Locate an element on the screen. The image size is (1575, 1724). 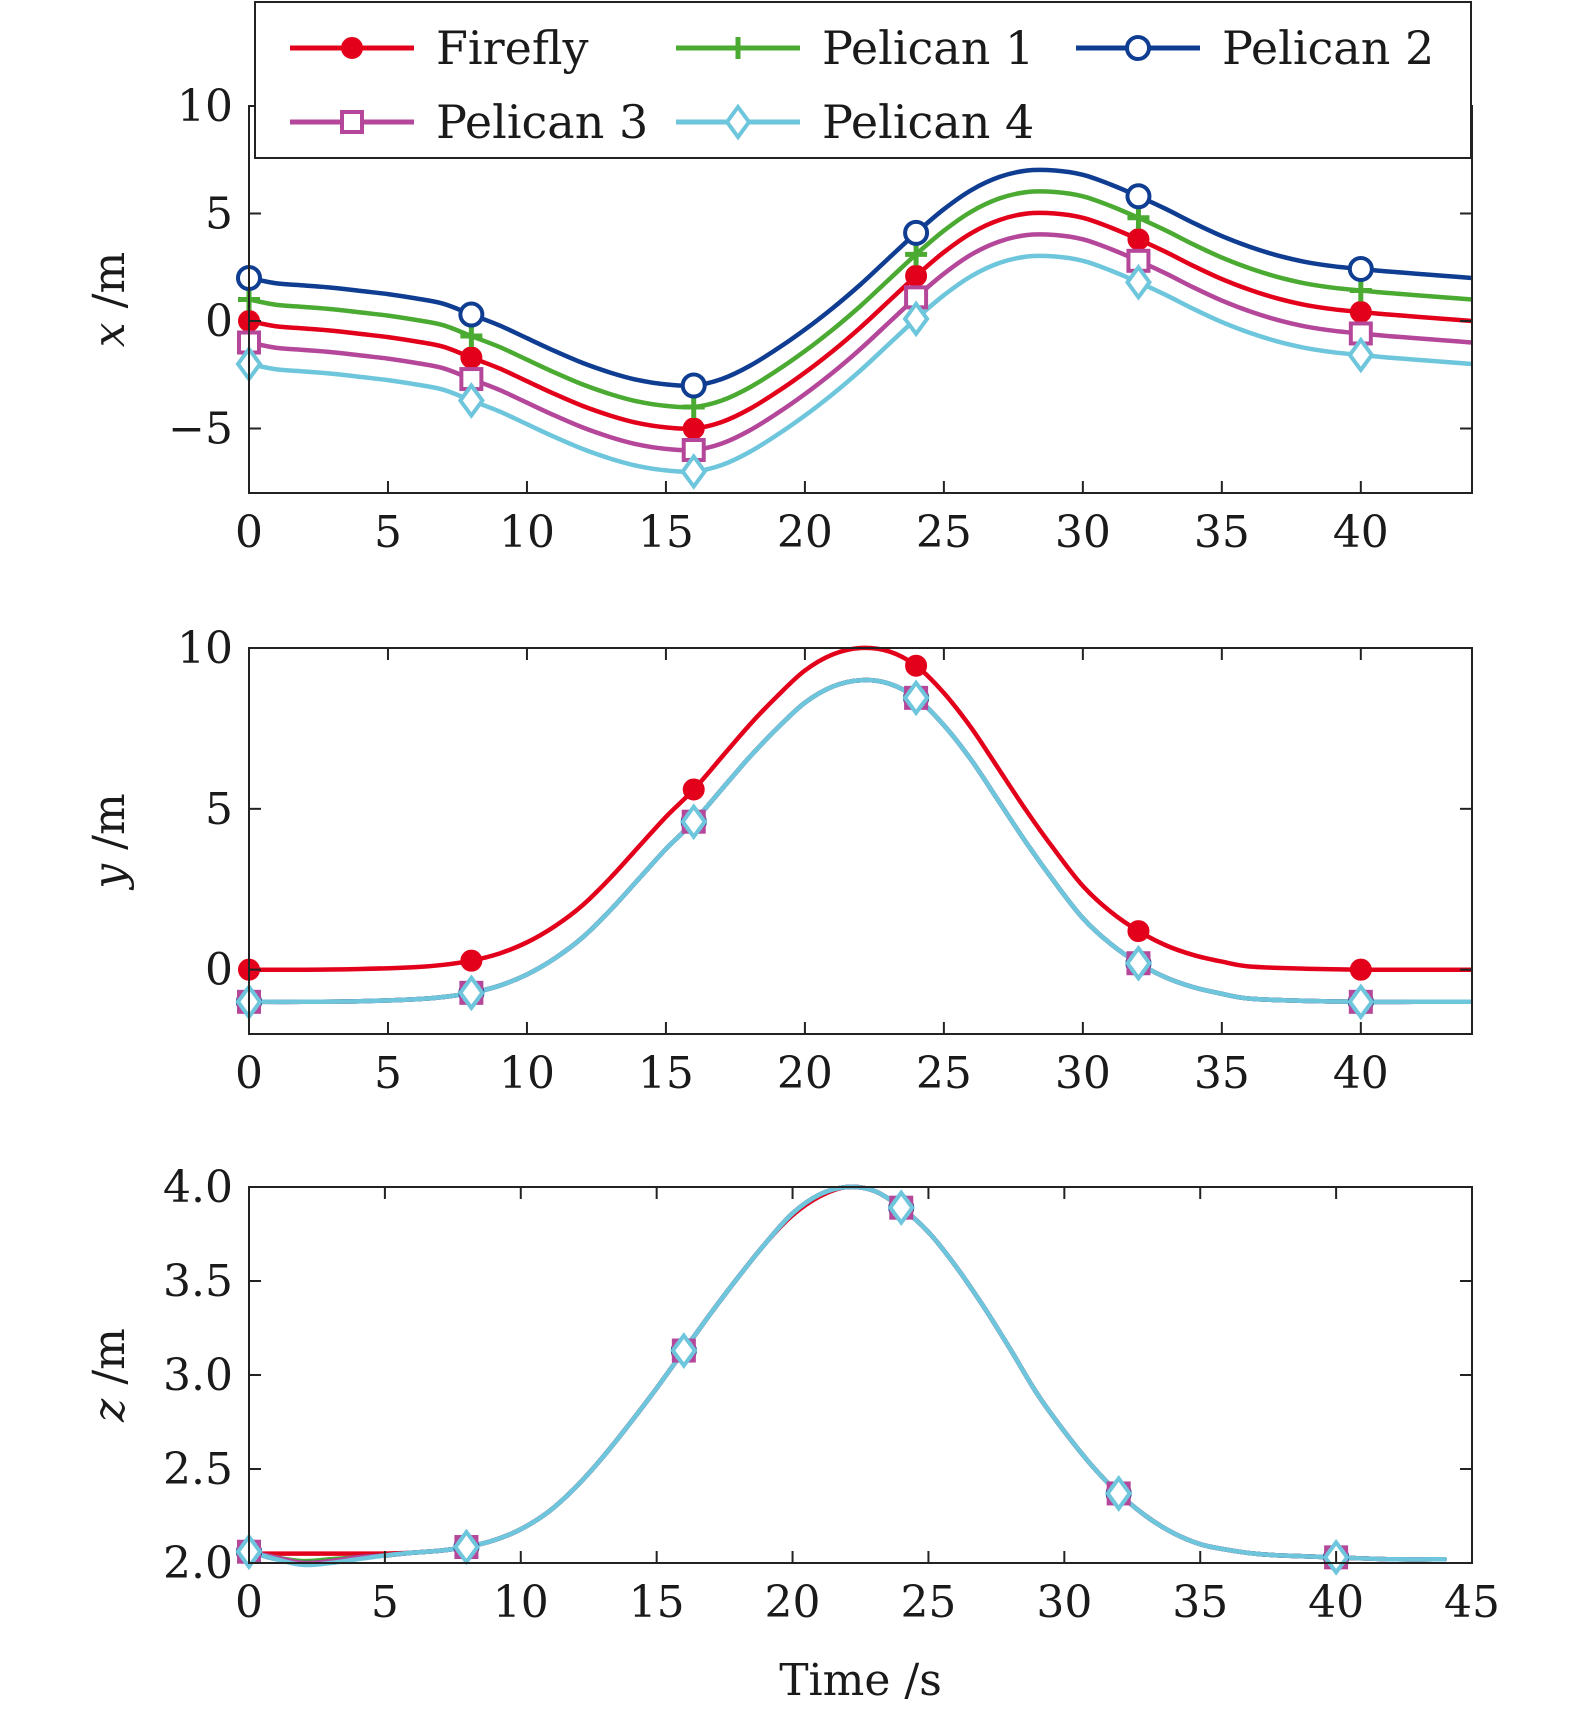
y-tick-label: −5 is located at coordinates (200, 429).